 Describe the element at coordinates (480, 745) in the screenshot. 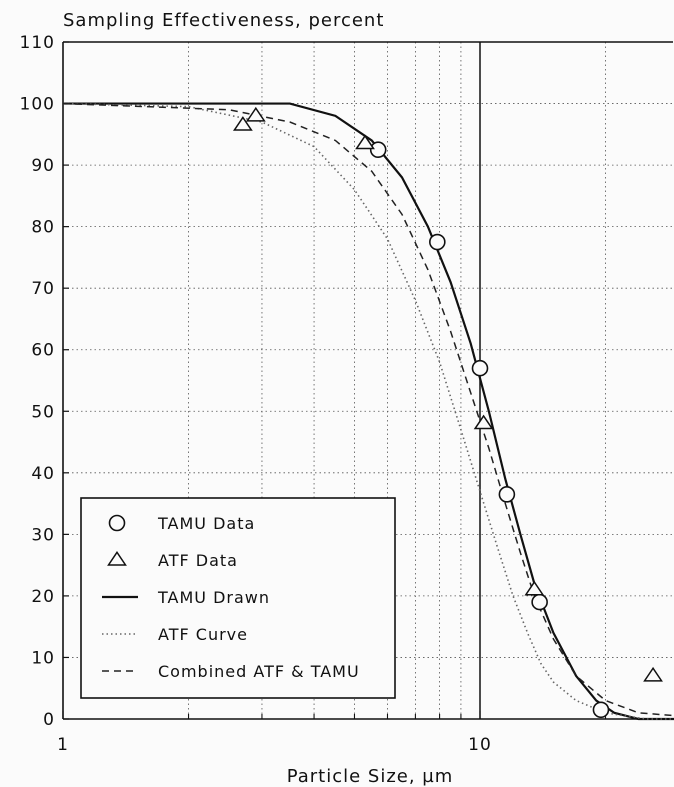

I see `x-tick-label: 10` at that location.